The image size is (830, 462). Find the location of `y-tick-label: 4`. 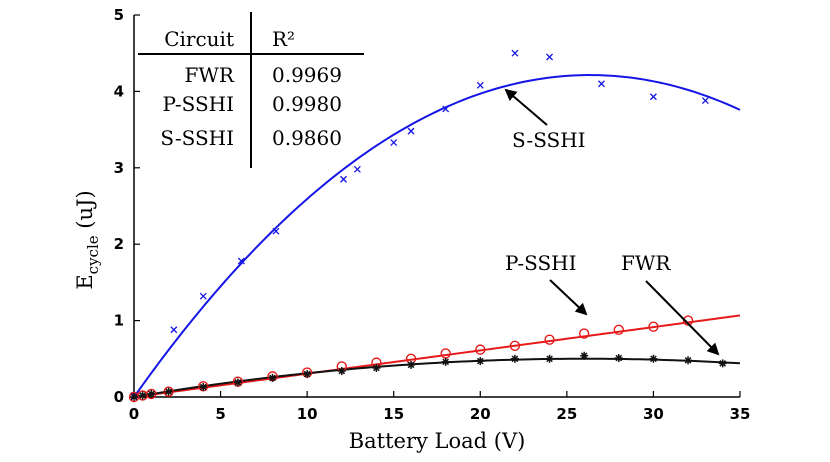

y-tick-label: 4 is located at coordinates (119, 91).